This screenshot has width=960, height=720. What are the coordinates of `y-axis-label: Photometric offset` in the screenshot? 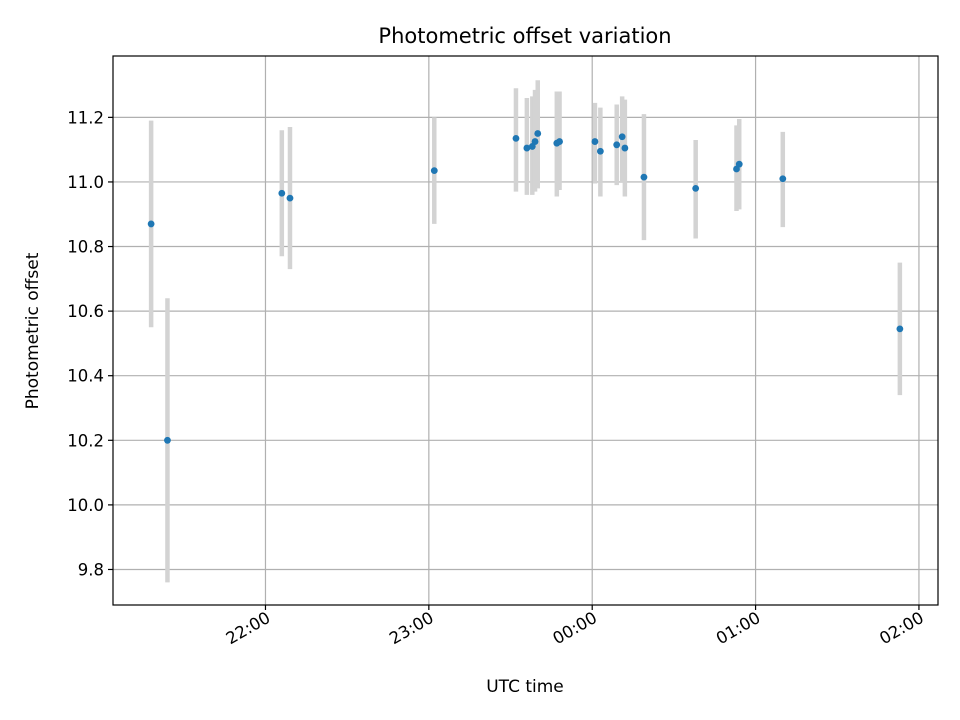 It's located at (33, 330).